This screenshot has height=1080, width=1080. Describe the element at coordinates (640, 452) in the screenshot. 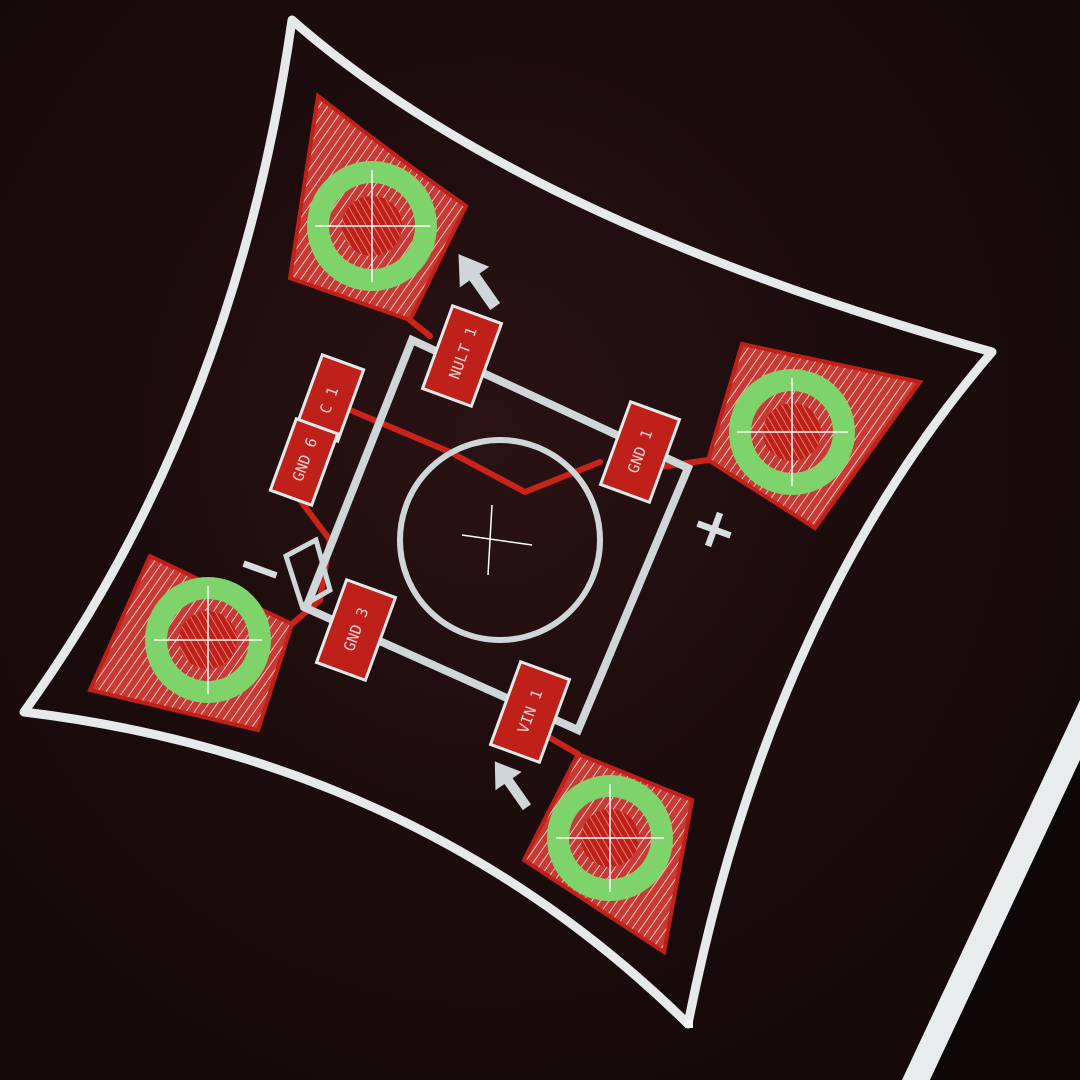

I see `smd-pad-u2: GND 1` at that location.